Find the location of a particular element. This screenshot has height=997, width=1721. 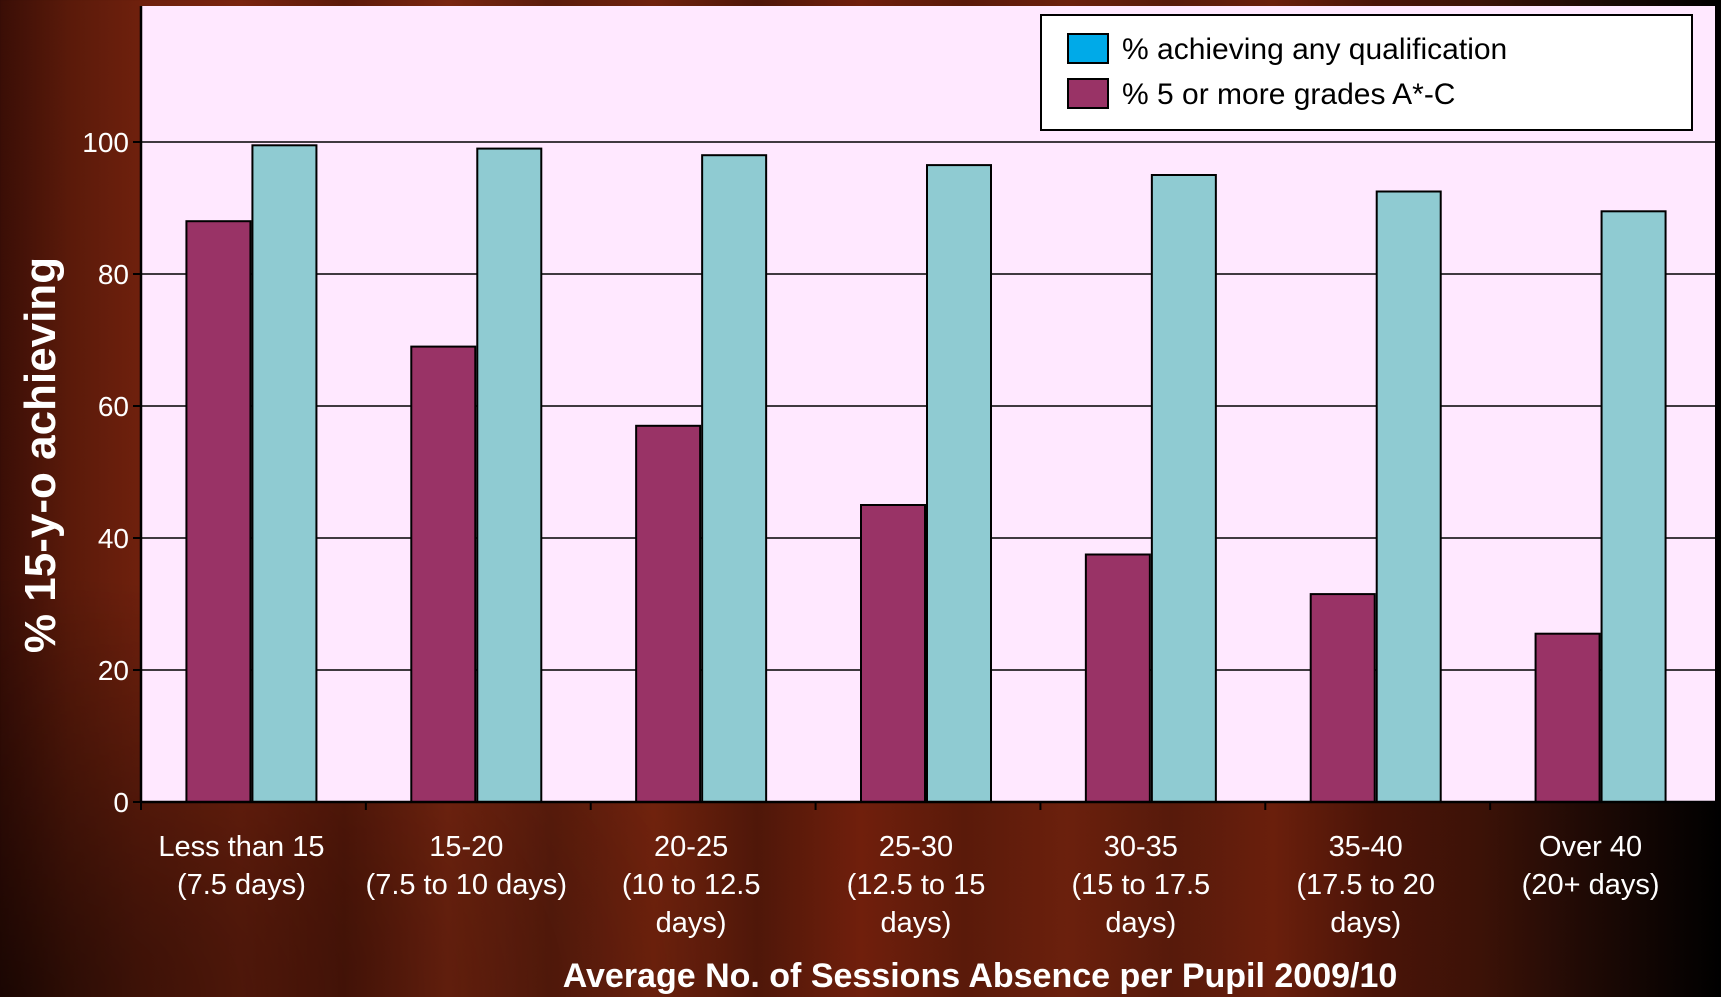

x-category-label: (7.5 to 10 days) is located at coordinates (467, 885).